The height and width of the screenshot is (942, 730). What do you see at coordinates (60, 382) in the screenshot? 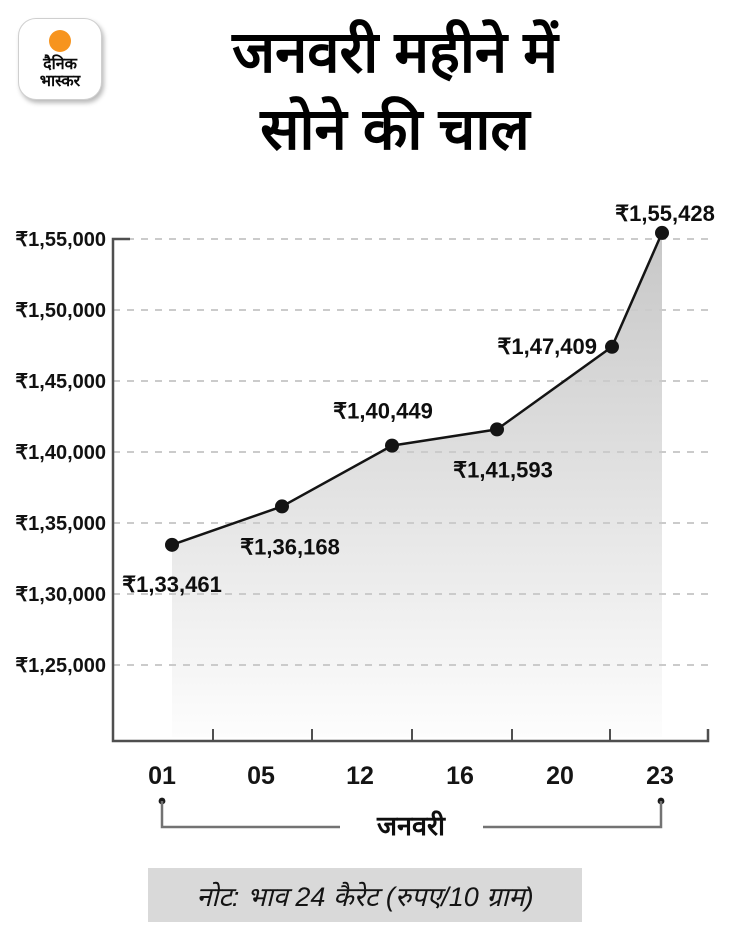
I see `y-axis-label: ₹1,45,000` at bounding box center [60, 382].